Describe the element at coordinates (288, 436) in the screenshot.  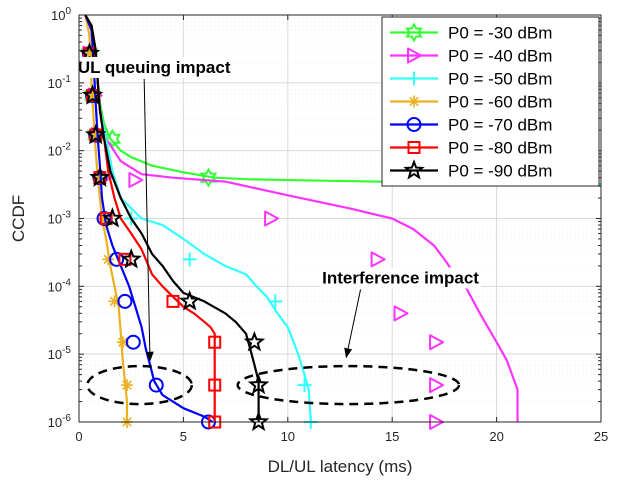
I see `x-tick-label: 10` at that location.